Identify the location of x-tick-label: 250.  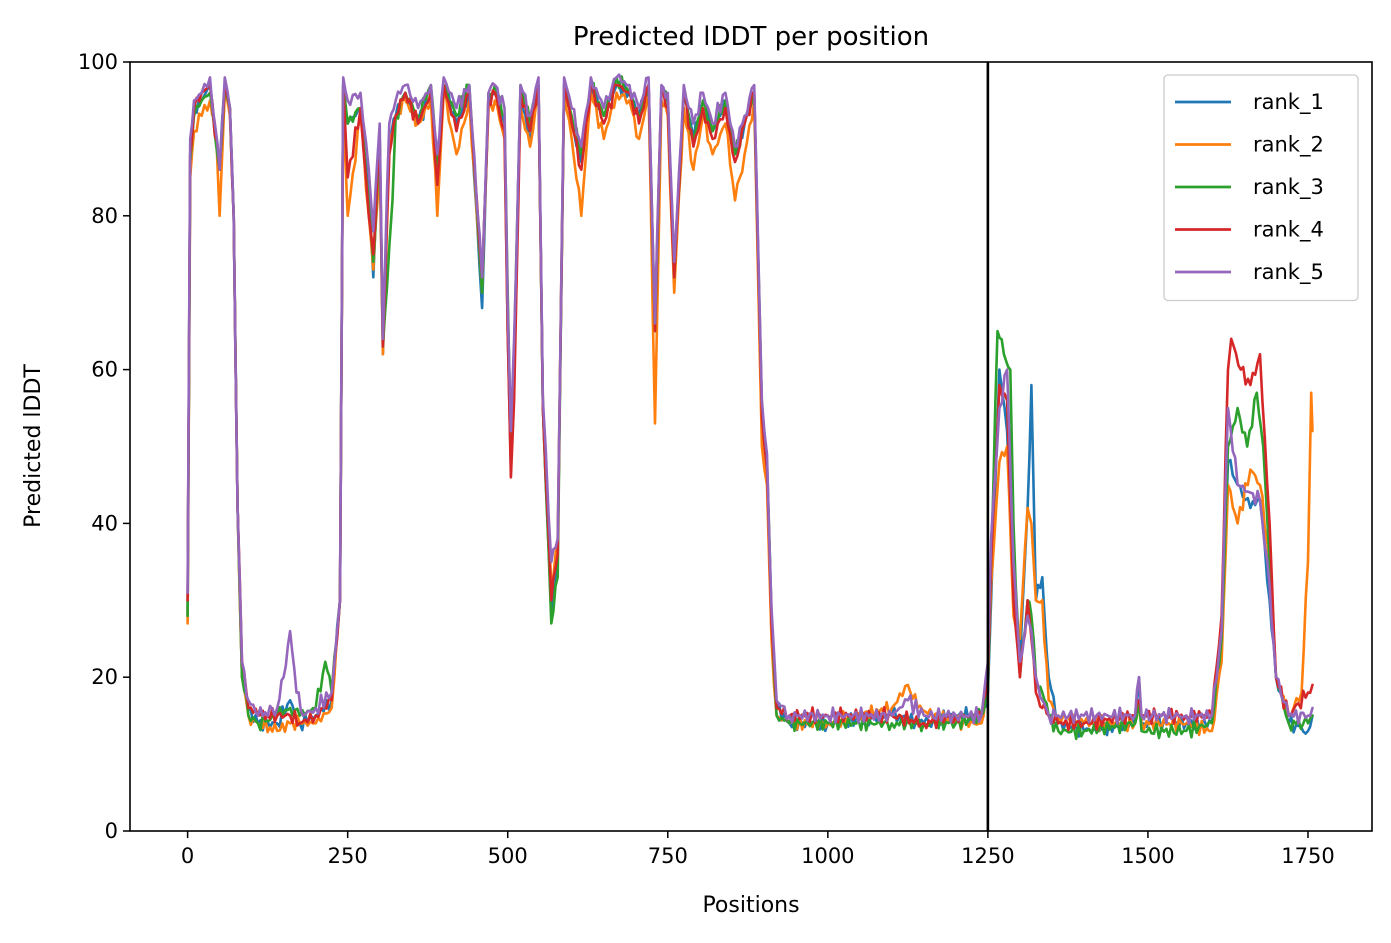
(348, 856).